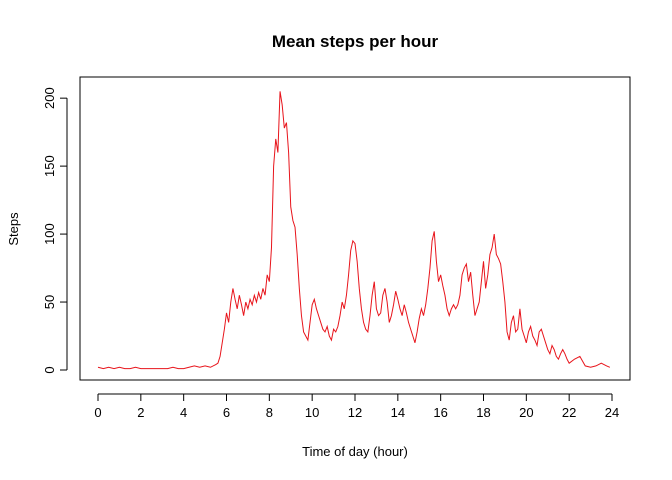  Describe the element at coordinates (49, 166) in the screenshot. I see `y-tick-label: 150` at that location.